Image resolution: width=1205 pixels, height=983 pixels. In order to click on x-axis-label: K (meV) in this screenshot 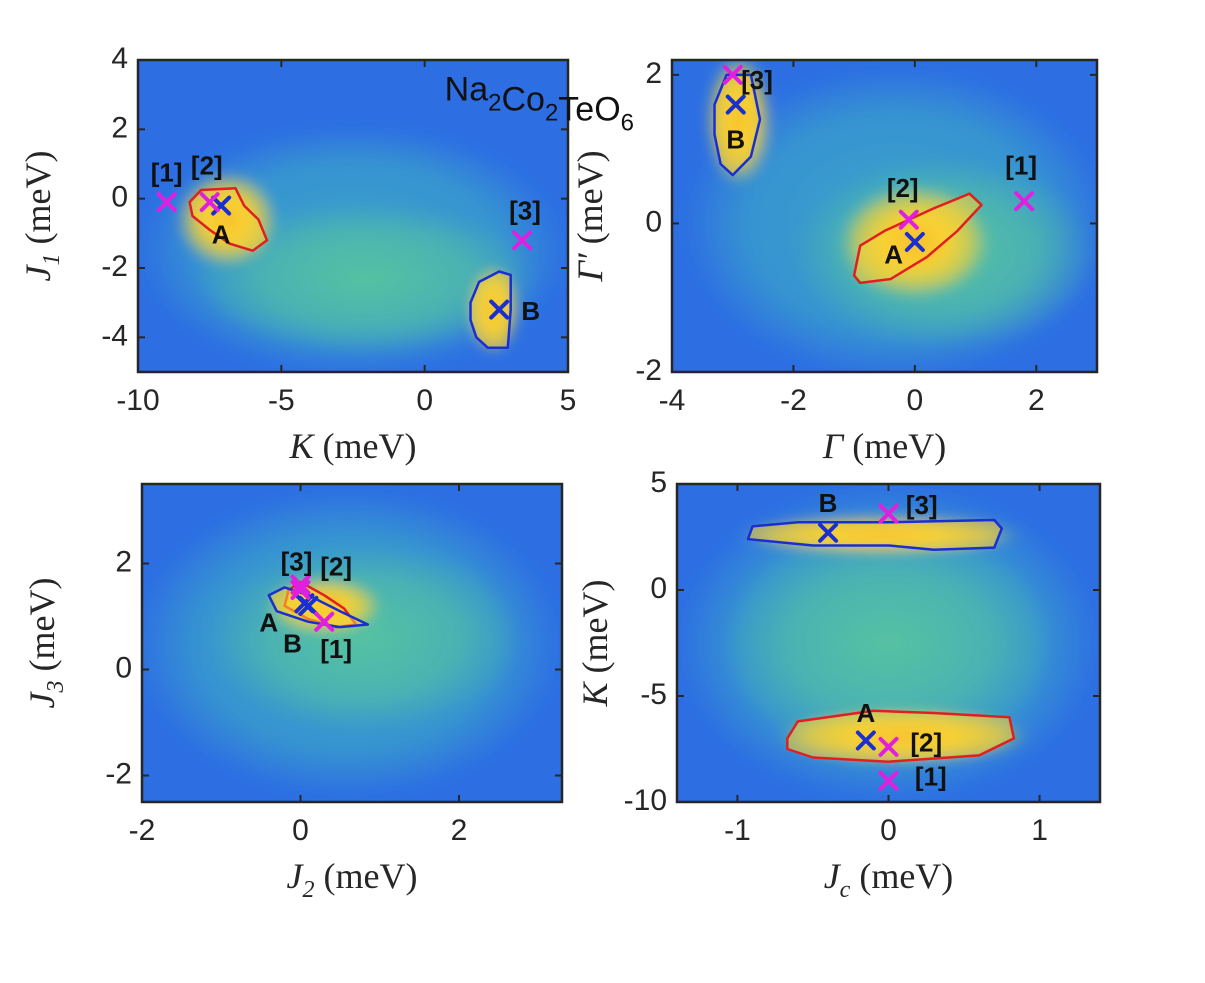, I will do `click(353, 446)`.